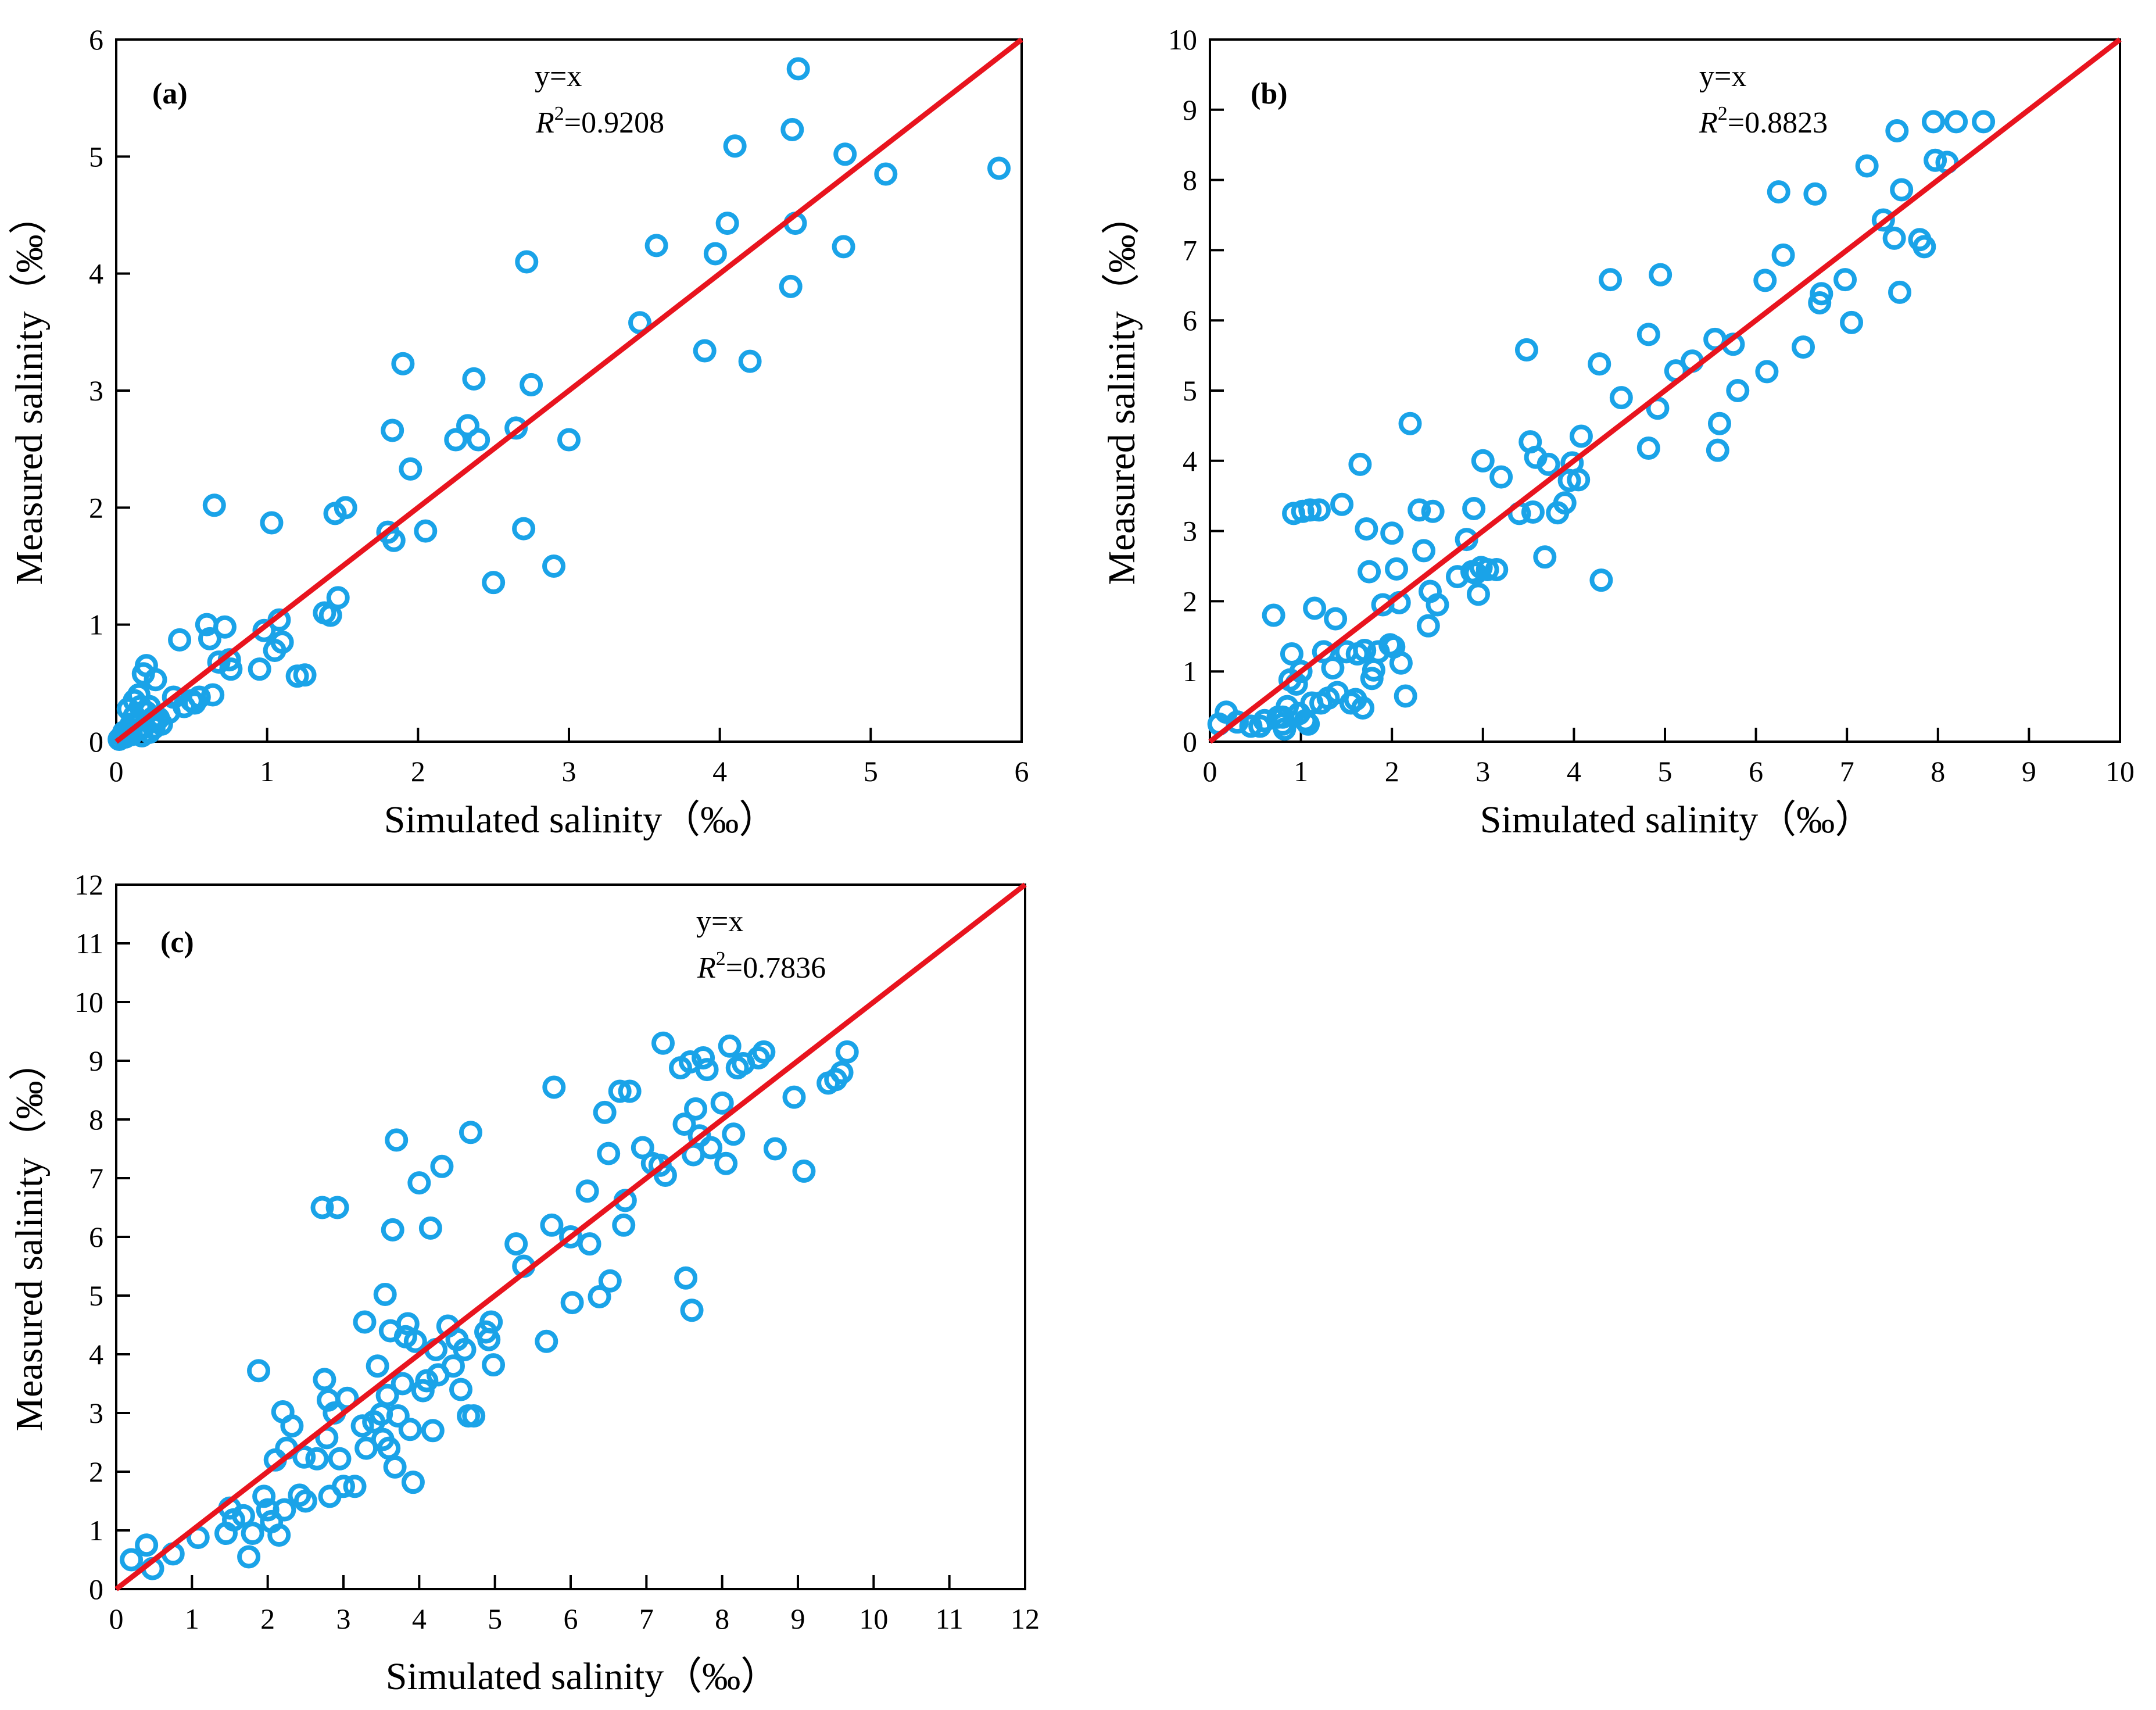 The width and height of the screenshot is (2156, 1710). What do you see at coordinates (1210, 771) in the screenshot?
I see `x-tick-label: 0` at bounding box center [1210, 771].